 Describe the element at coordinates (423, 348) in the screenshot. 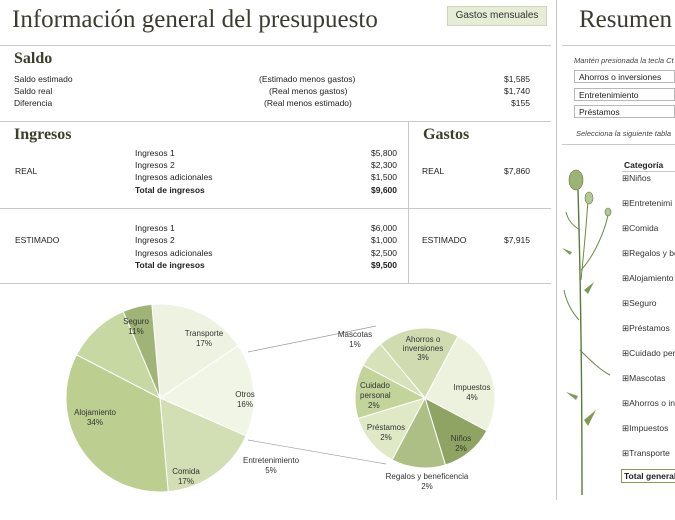

I see `slice-label-ahorros-2: inversiones` at that location.